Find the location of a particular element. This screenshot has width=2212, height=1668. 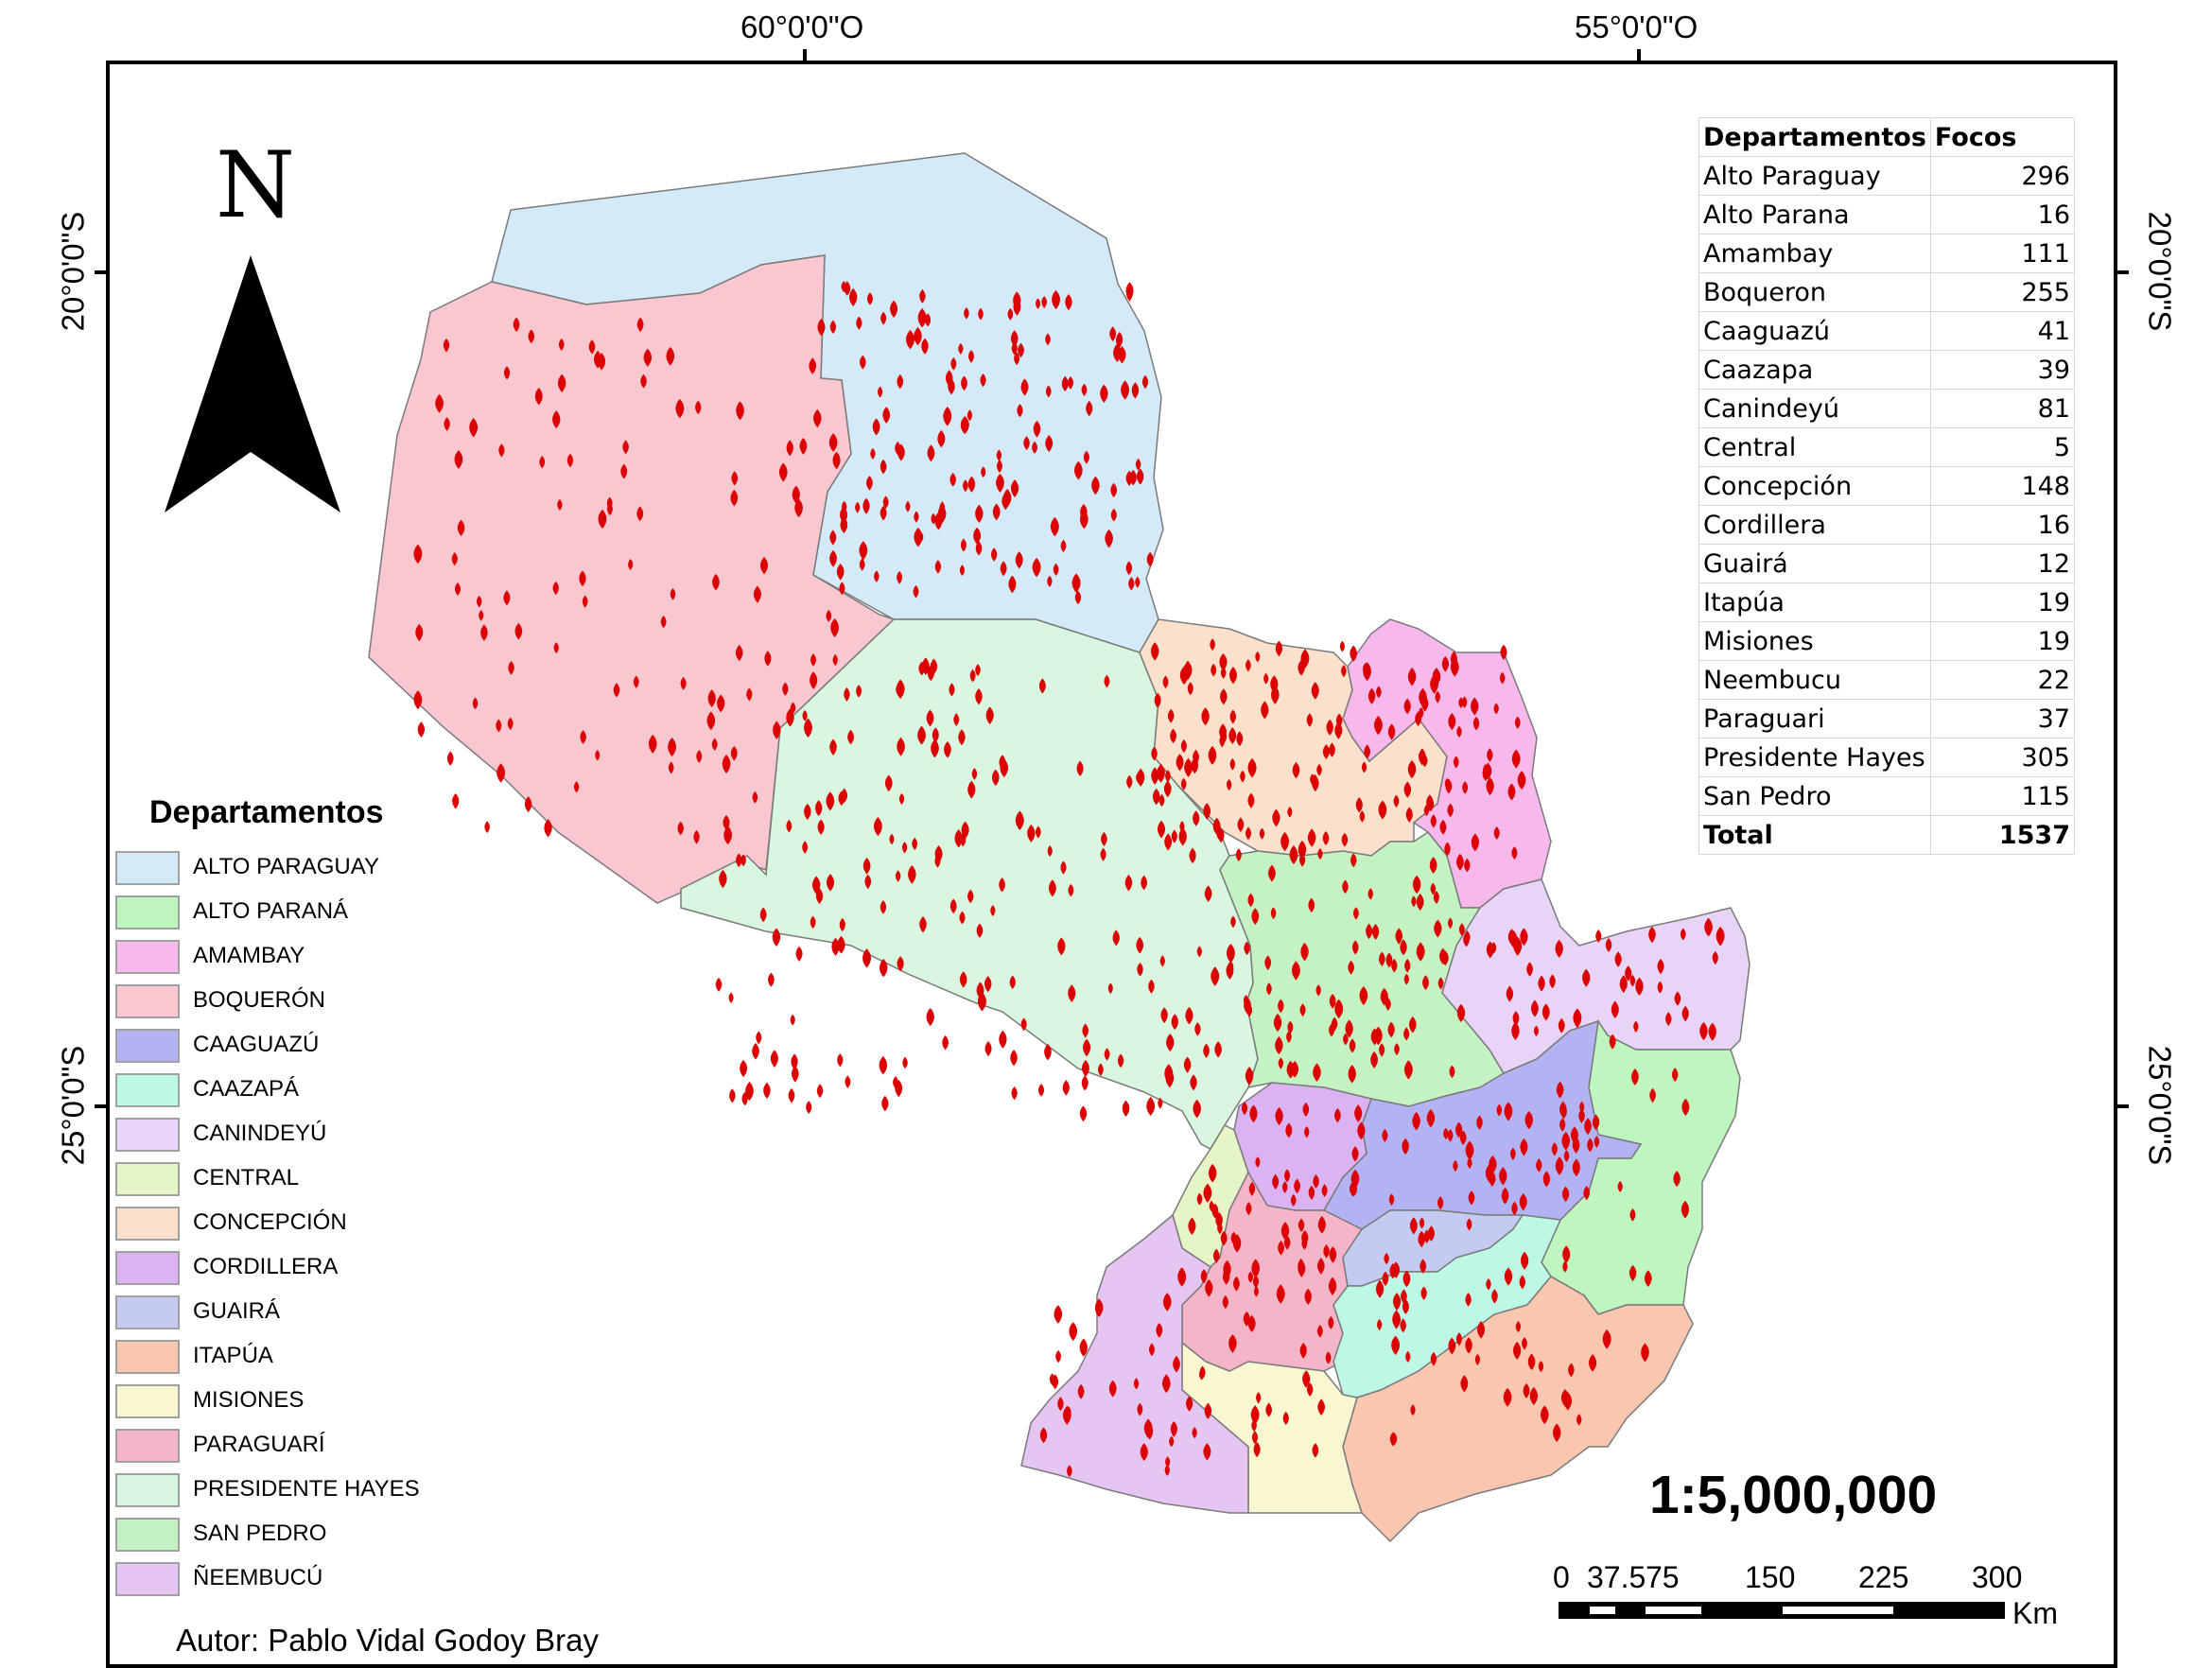

department-name: Boqueron is located at coordinates (1814, 292).